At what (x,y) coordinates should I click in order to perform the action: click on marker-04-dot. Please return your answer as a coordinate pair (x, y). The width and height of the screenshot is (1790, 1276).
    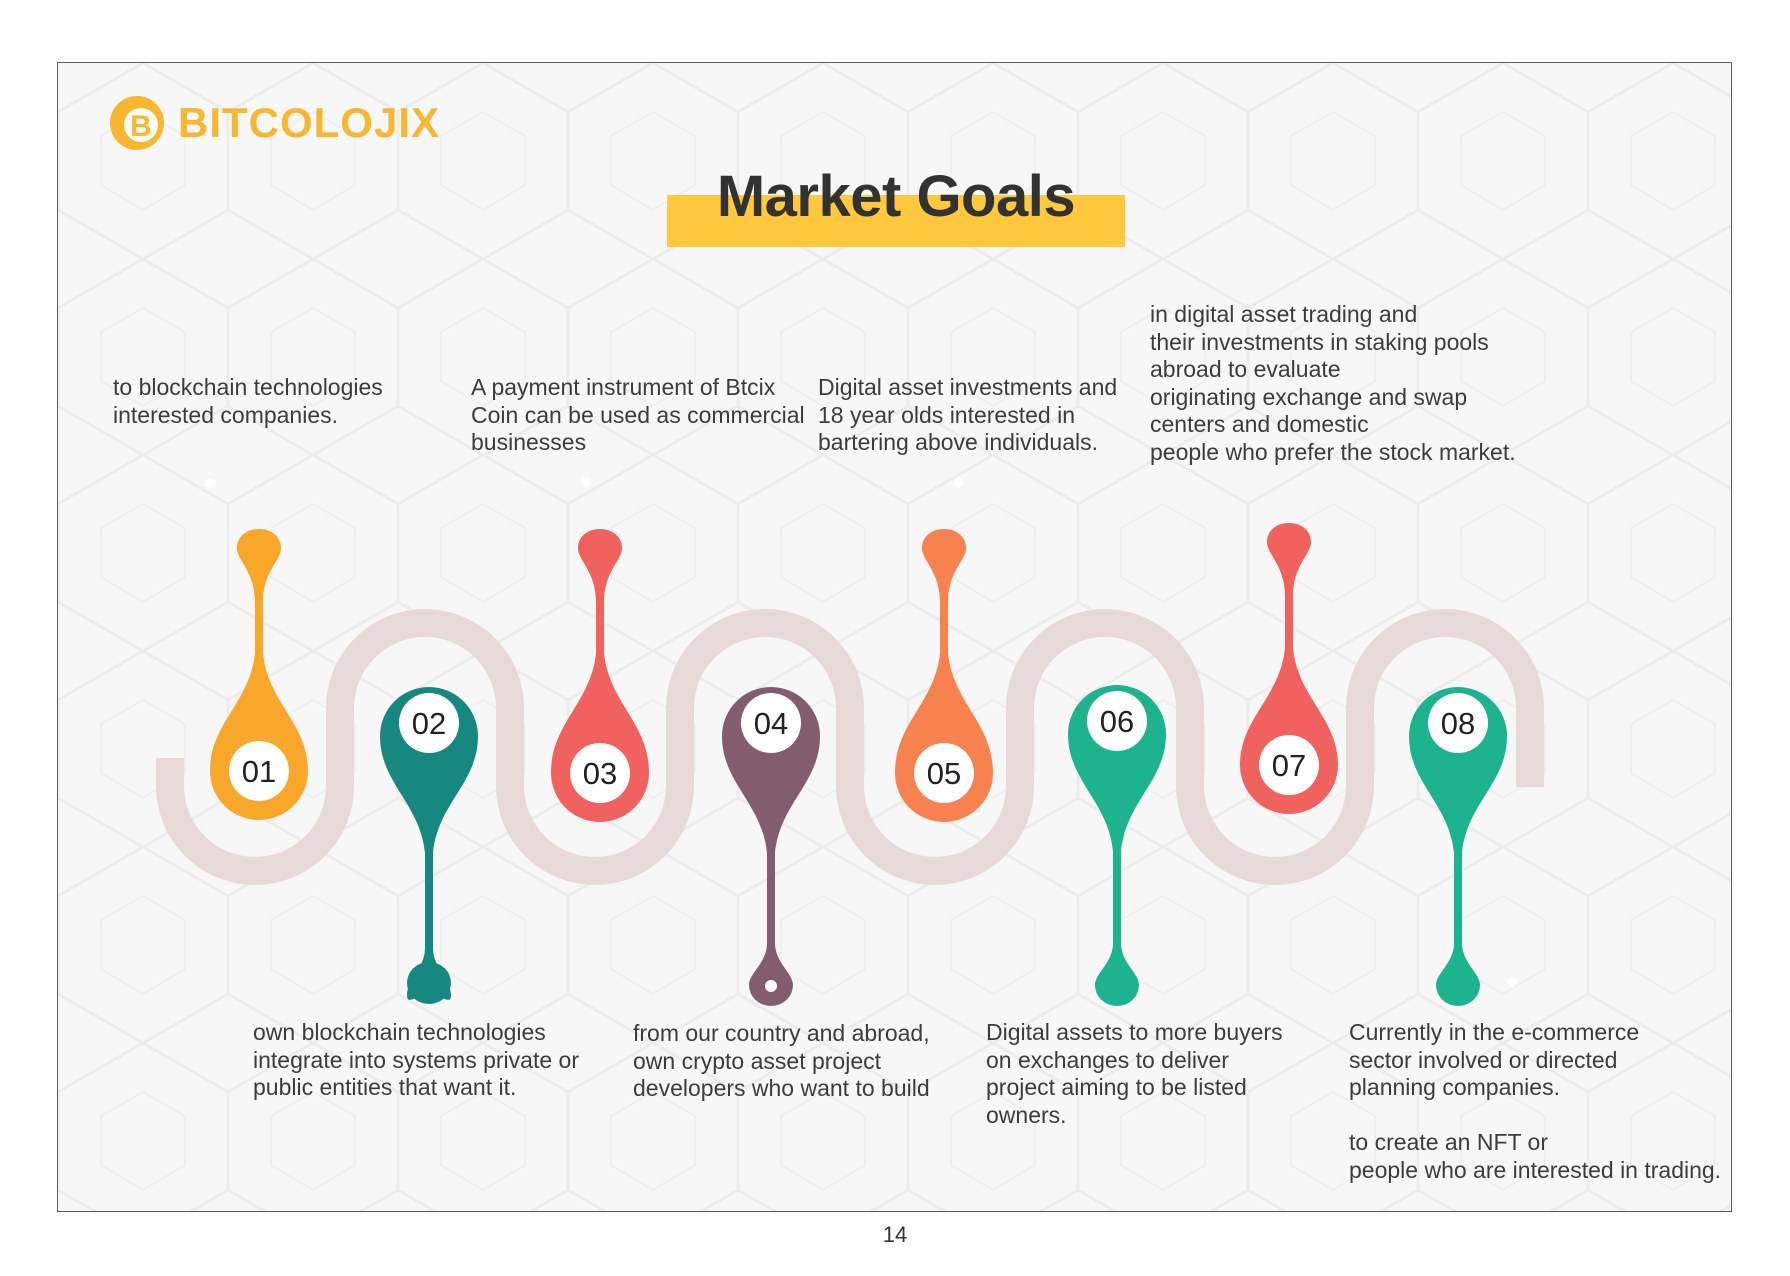
    Looking at the image, I should click on (771, 986).